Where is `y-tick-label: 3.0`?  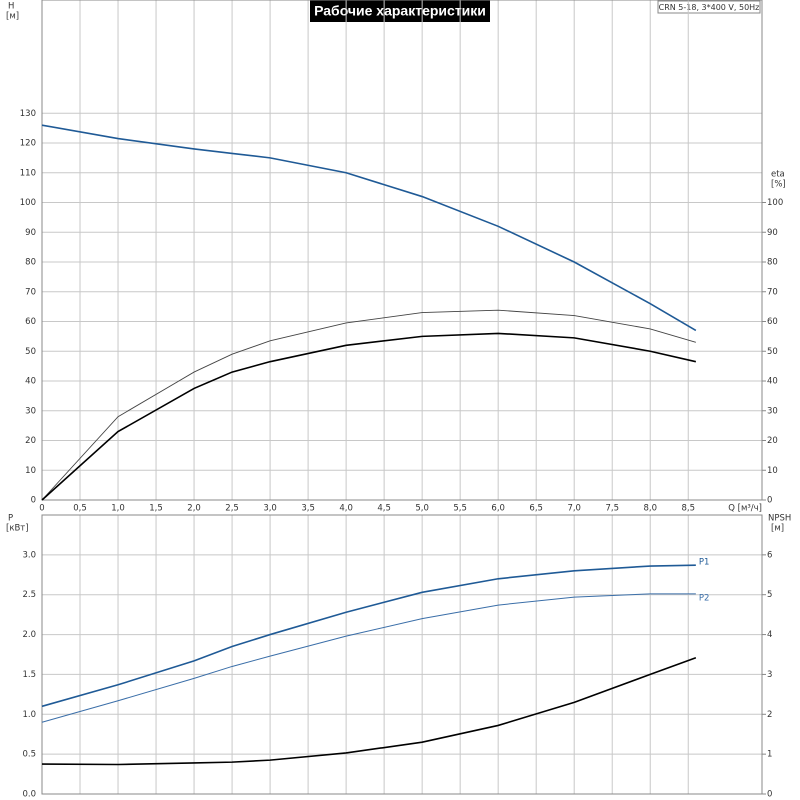 y-tick-label: 3.0 is located at coordinates (29, 555).